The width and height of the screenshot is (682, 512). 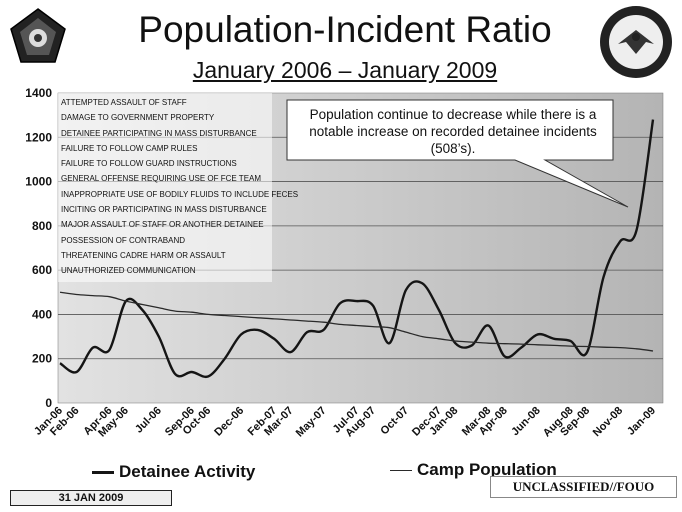 What do you see at coordinates (401, 471) in the screenshot?
I see `legend-swatch-population` at bounding box center [401, 471].